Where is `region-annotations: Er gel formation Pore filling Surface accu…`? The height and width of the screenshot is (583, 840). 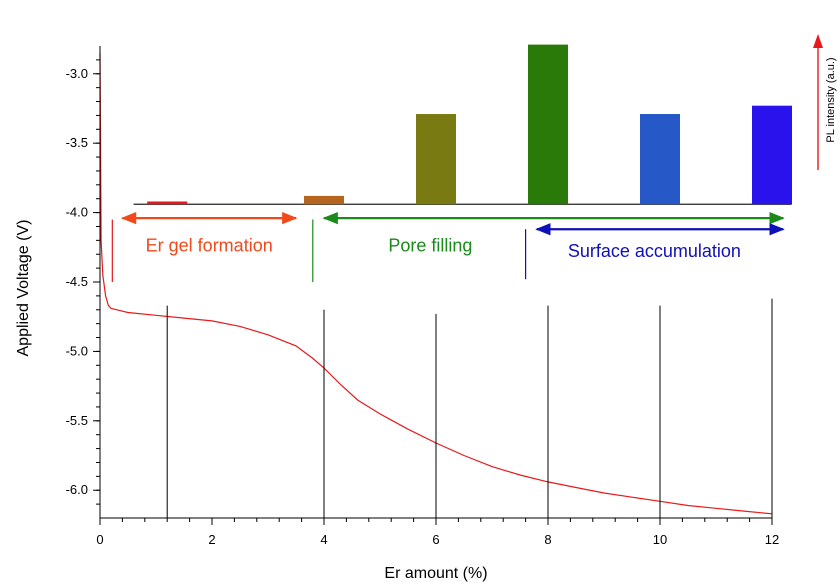 region-annotations: Er gel formation Pore filling Surface accu… is located at coordinates (448, 246).